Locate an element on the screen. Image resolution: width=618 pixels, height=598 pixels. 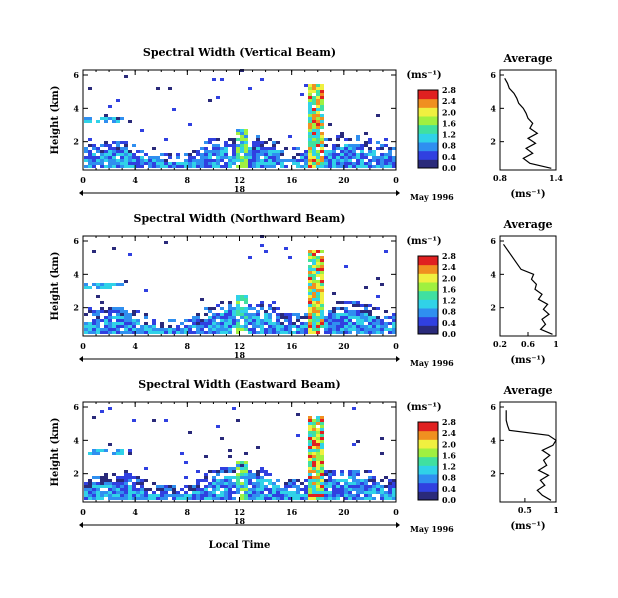
colorbar-tick-label: 0.8 is located at coordinates (449, 146).